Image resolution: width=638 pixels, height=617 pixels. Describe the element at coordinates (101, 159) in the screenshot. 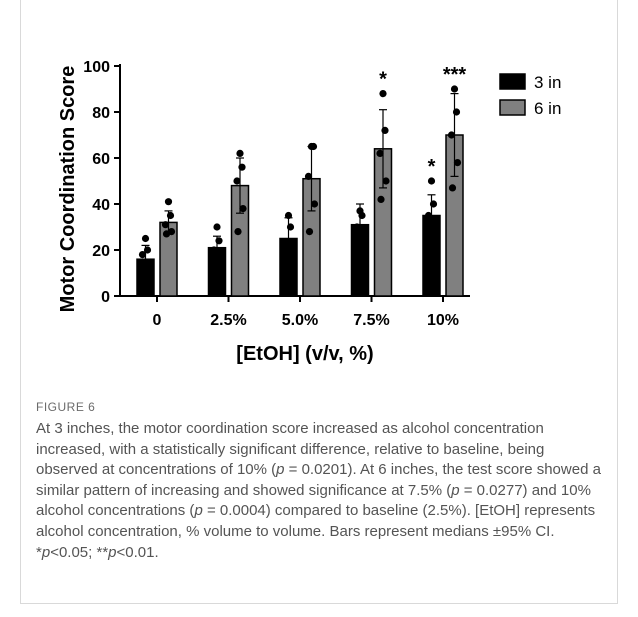

I see `y-tick-label: 60` at that location.